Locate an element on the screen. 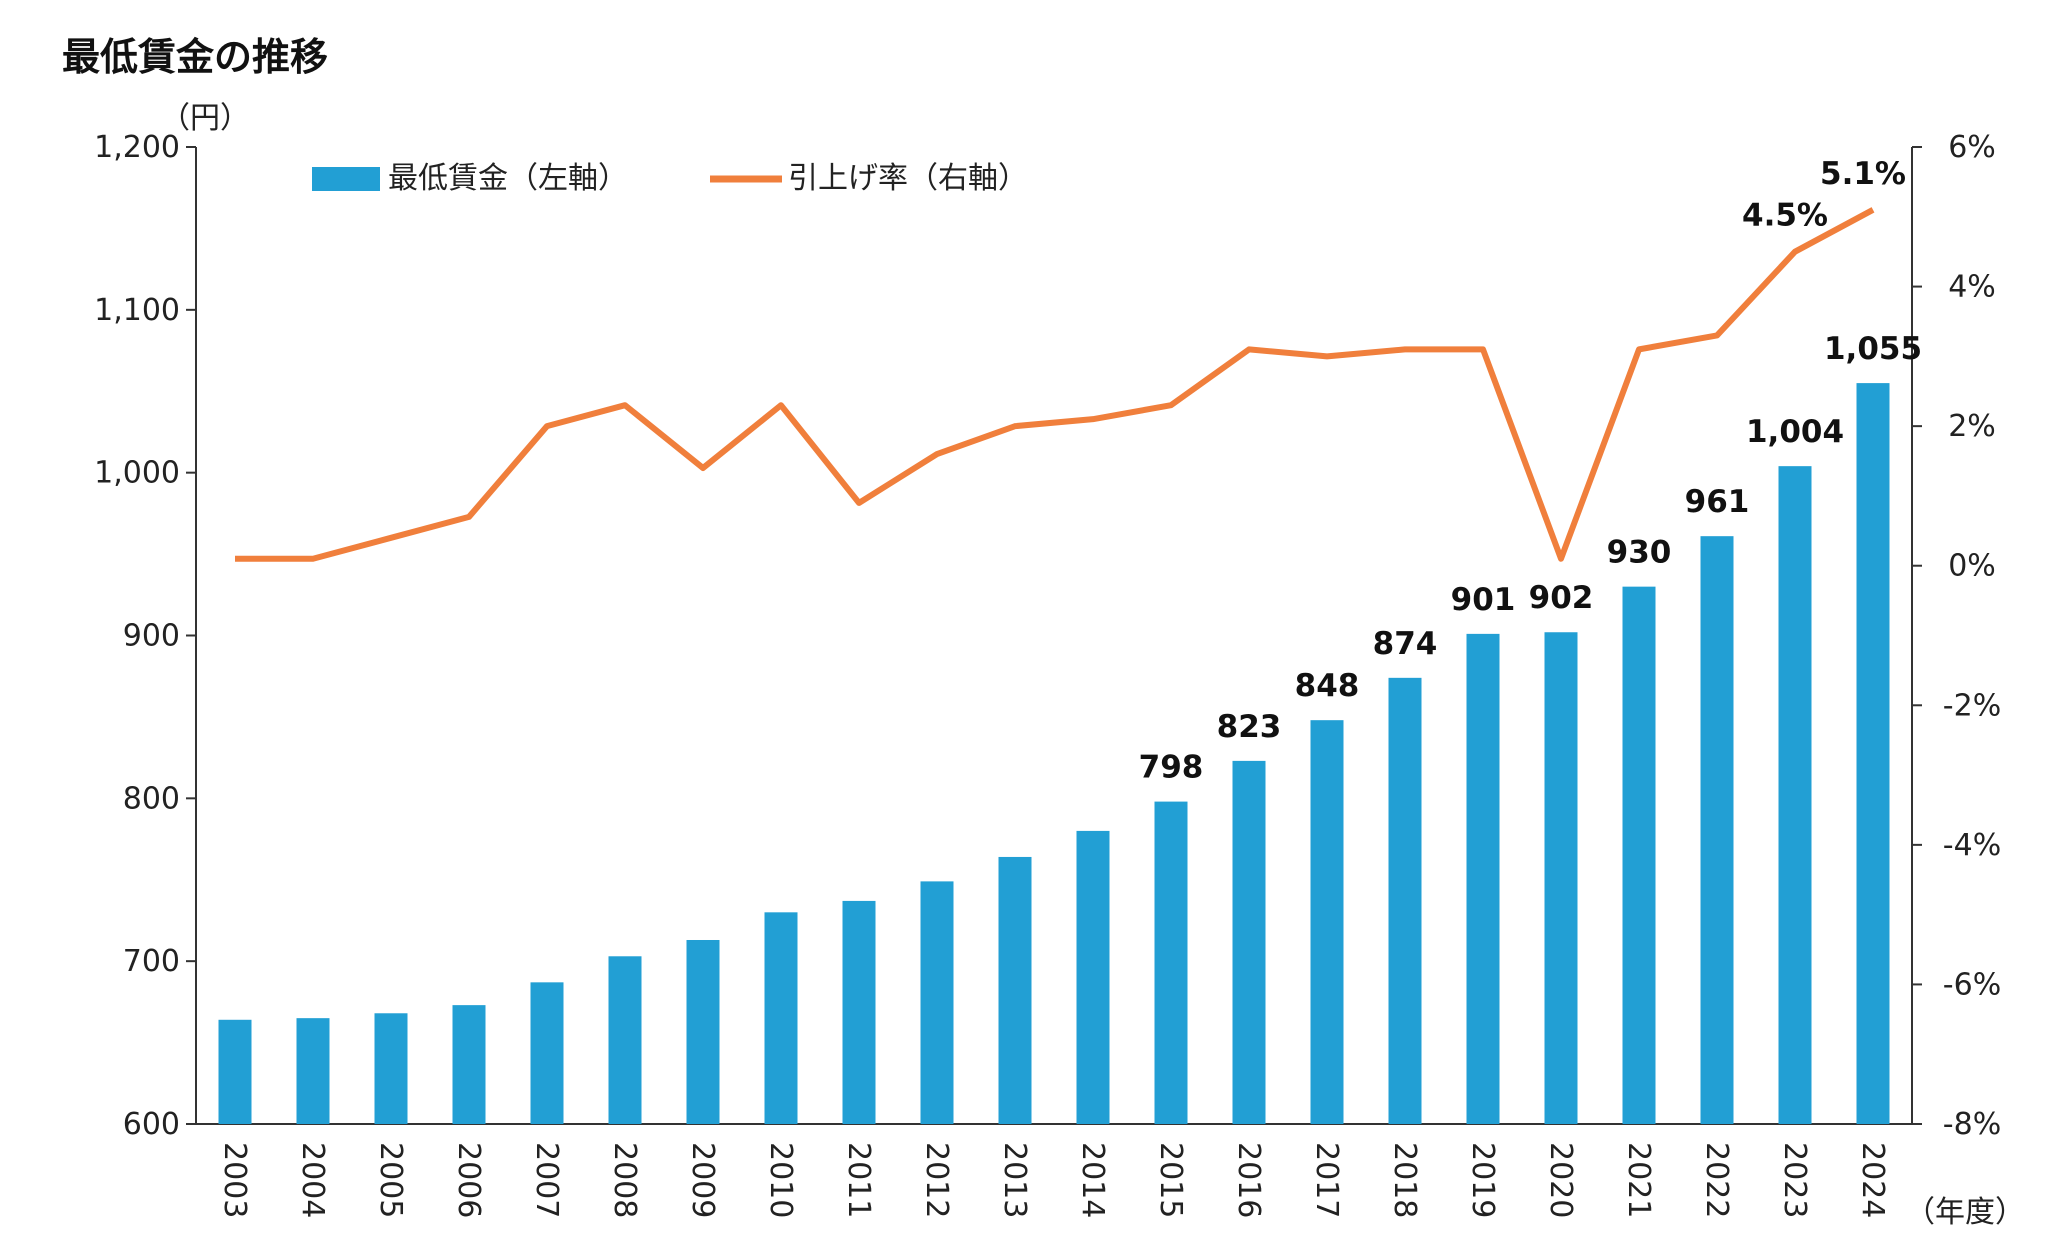 Image resolution: width=2070 pixels, height=1242 pixels. right-tick-label: -2% is located at coordinates (1972, 705).